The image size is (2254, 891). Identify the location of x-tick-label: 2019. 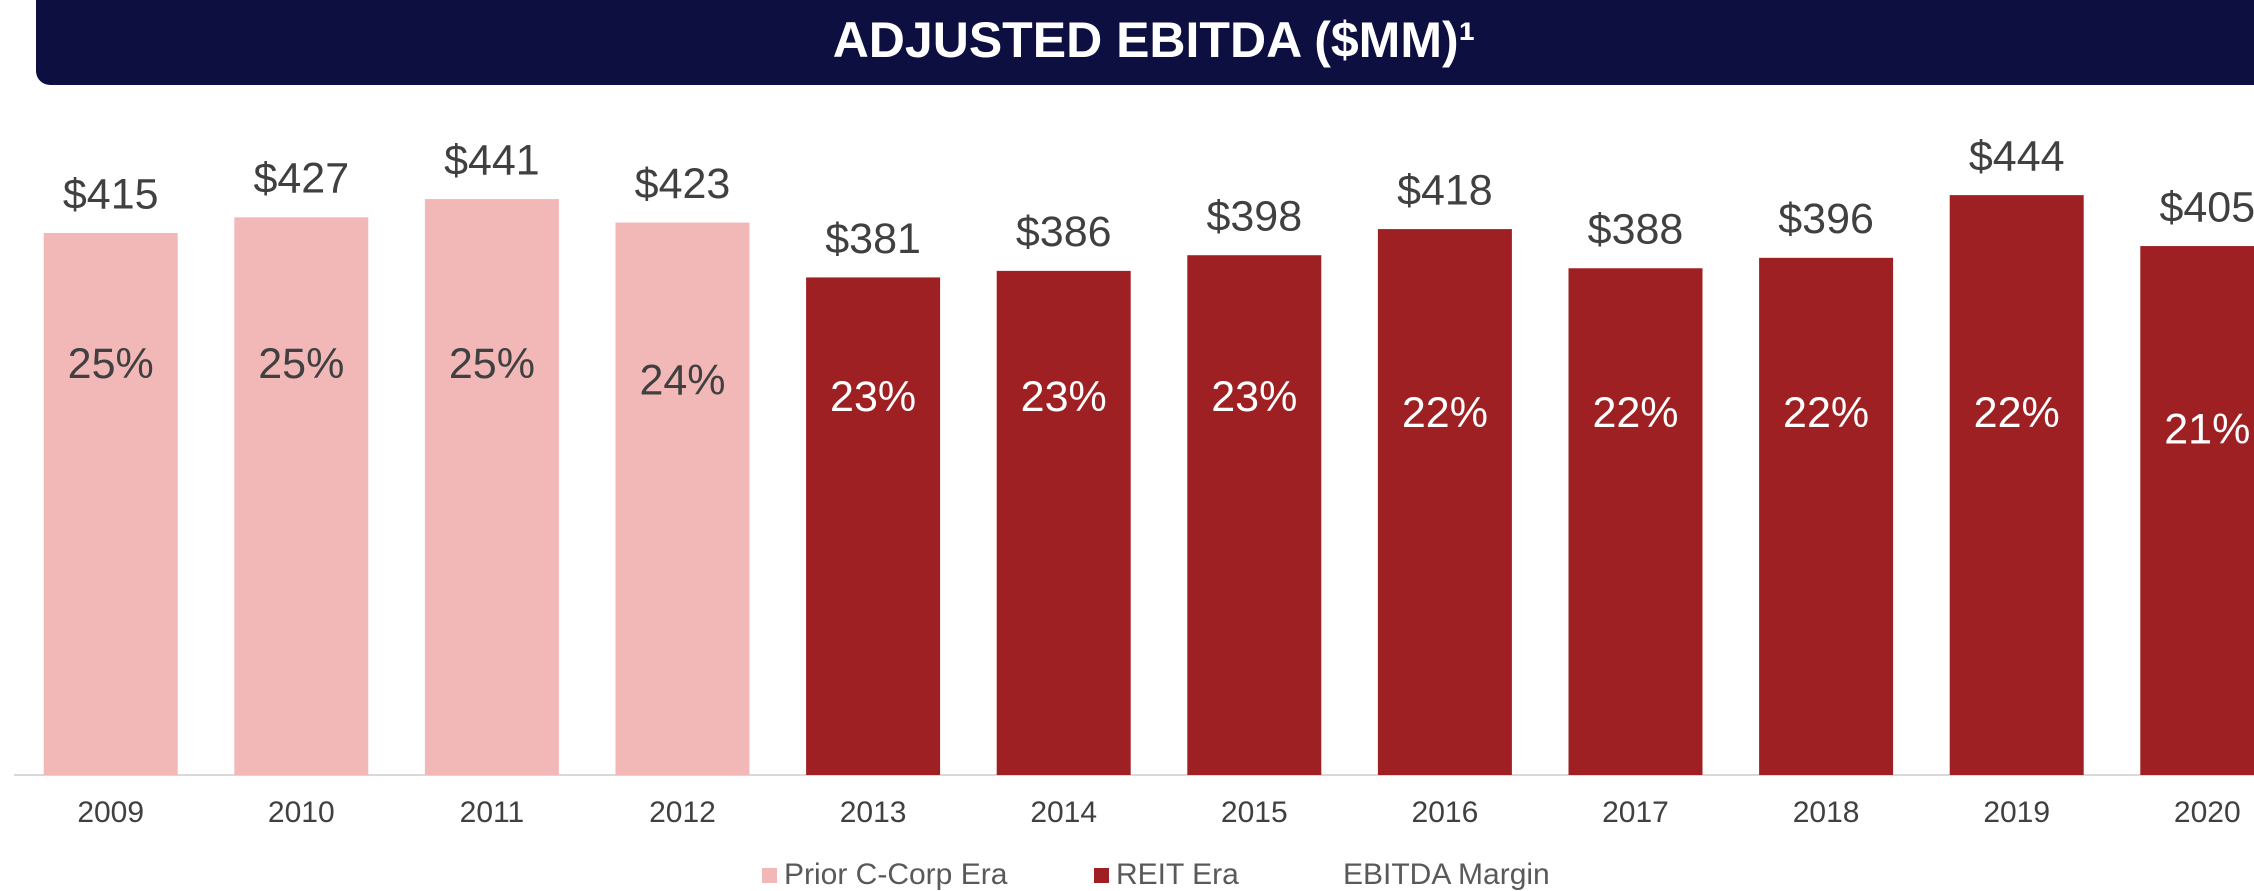
(2016, 812).